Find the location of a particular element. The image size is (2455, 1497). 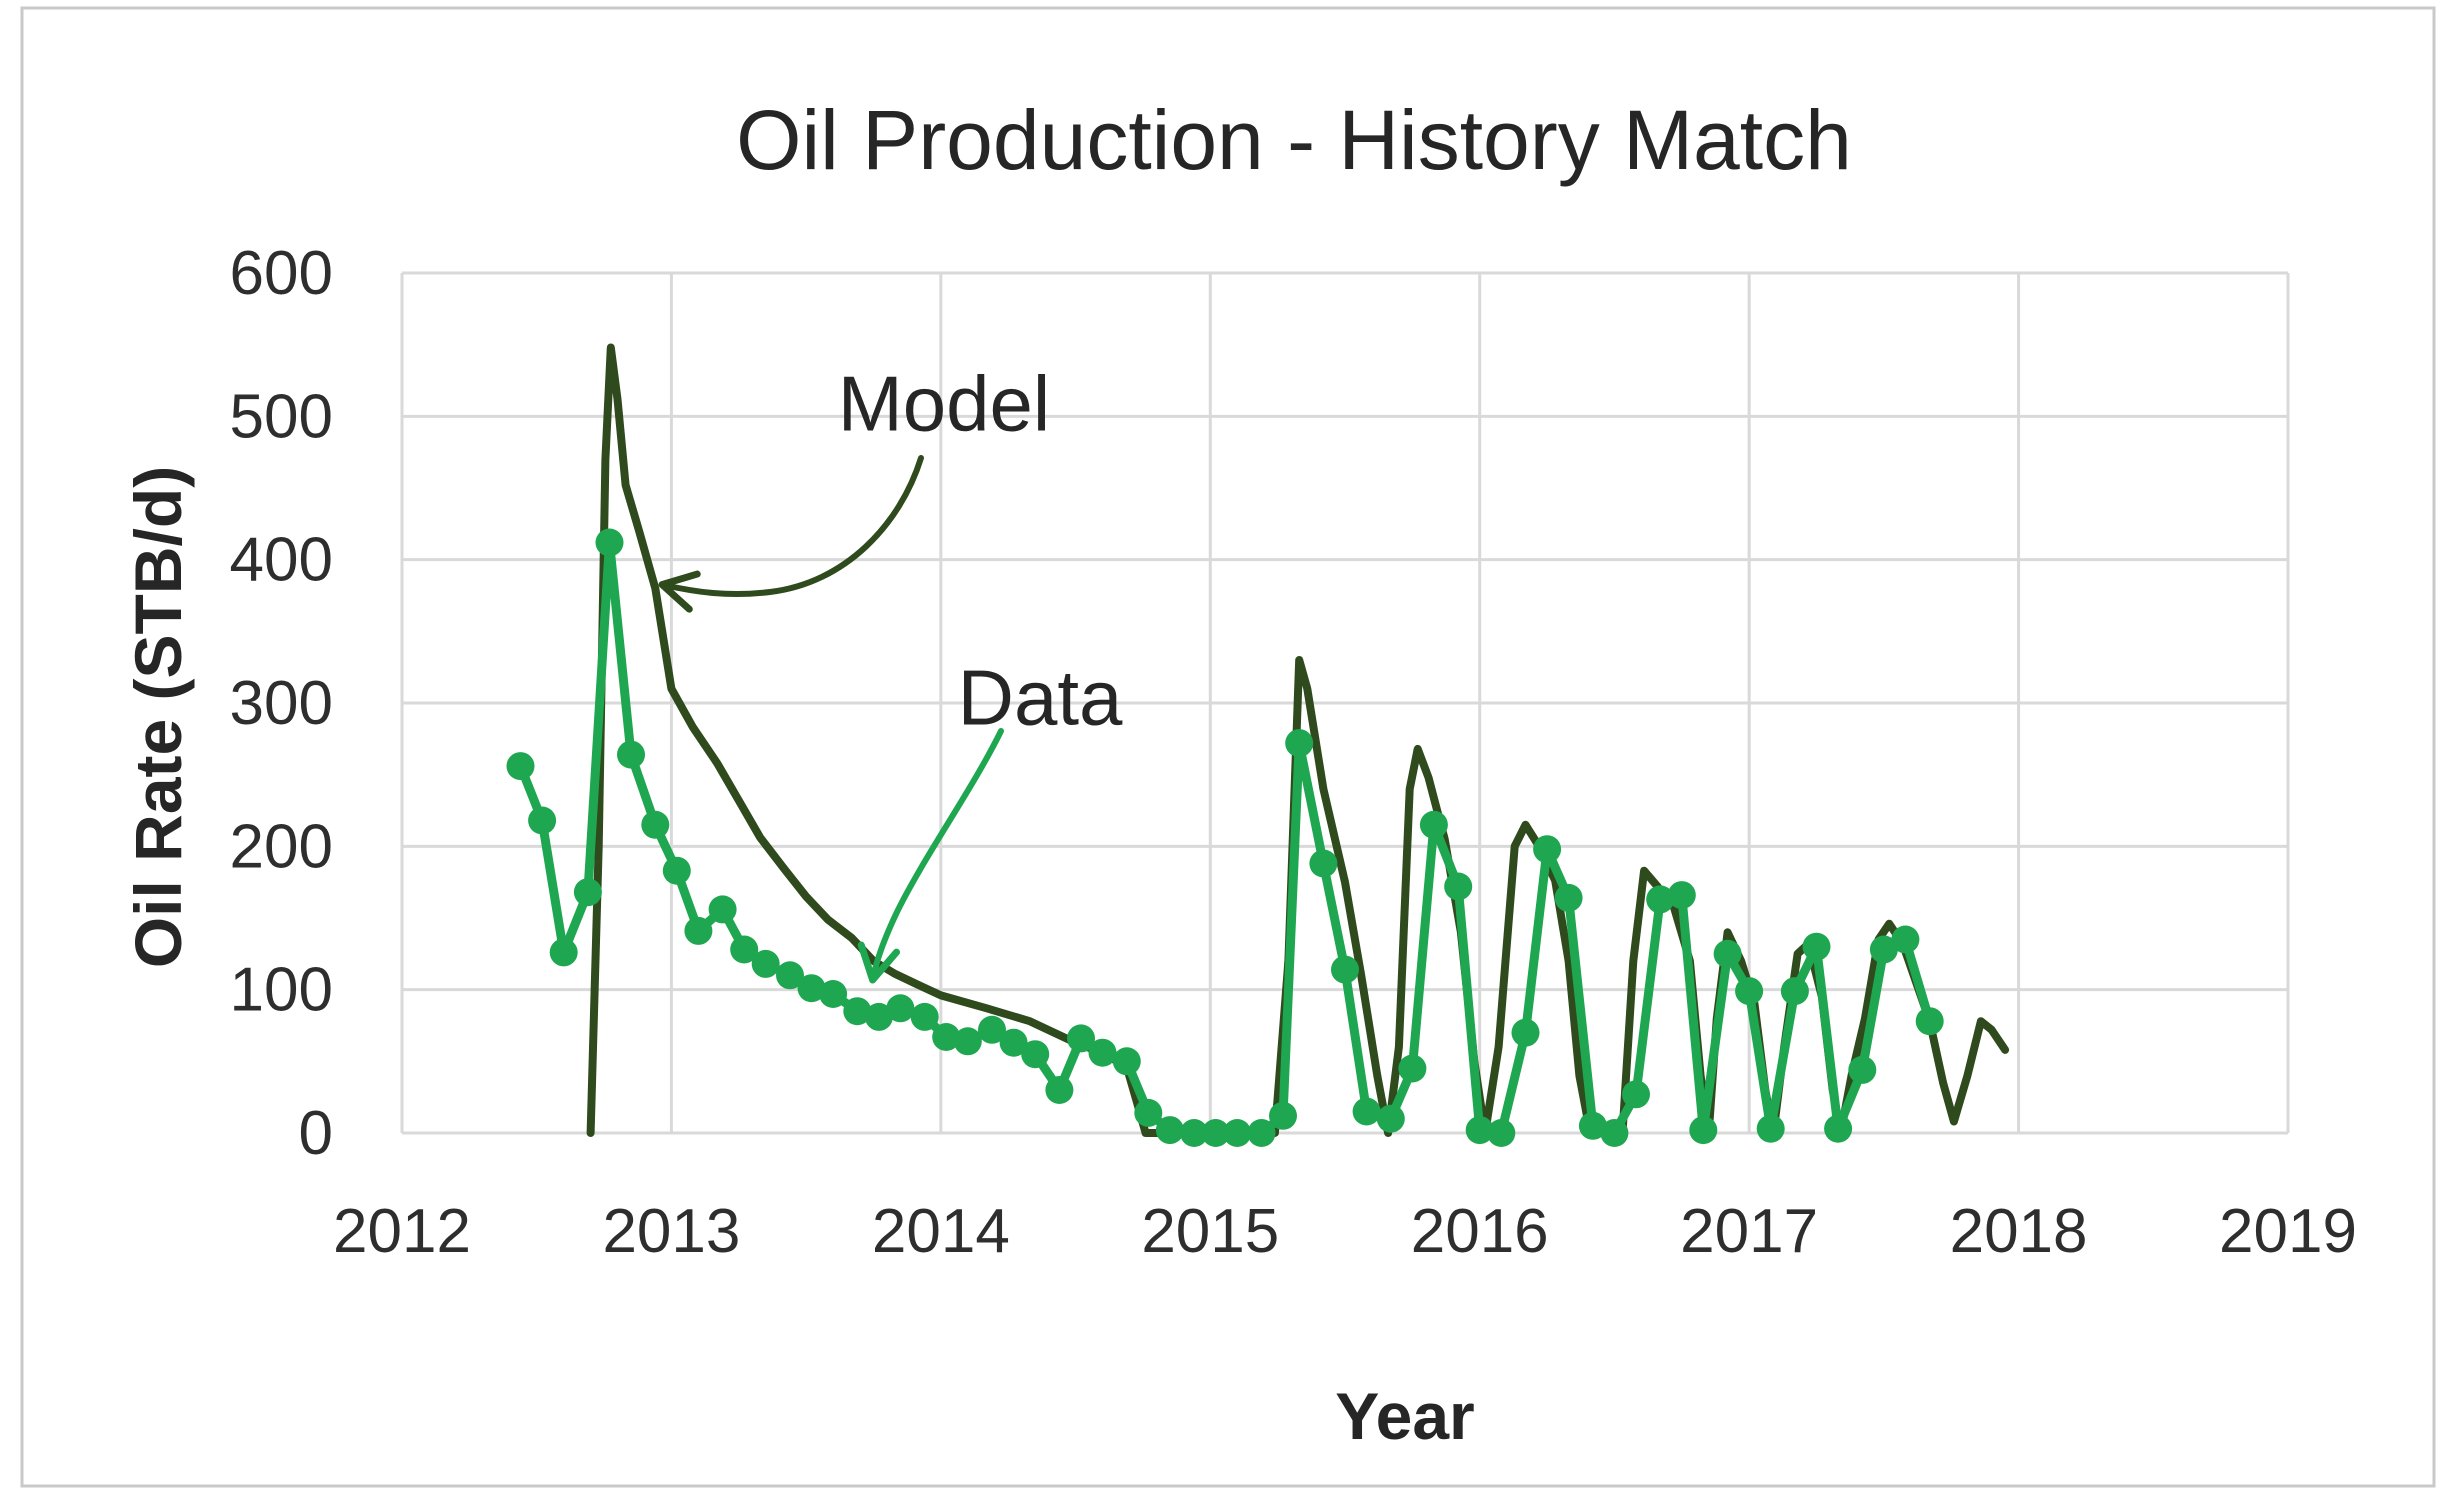

x-axis-title: Year is located at coordinates (1405, 1416).